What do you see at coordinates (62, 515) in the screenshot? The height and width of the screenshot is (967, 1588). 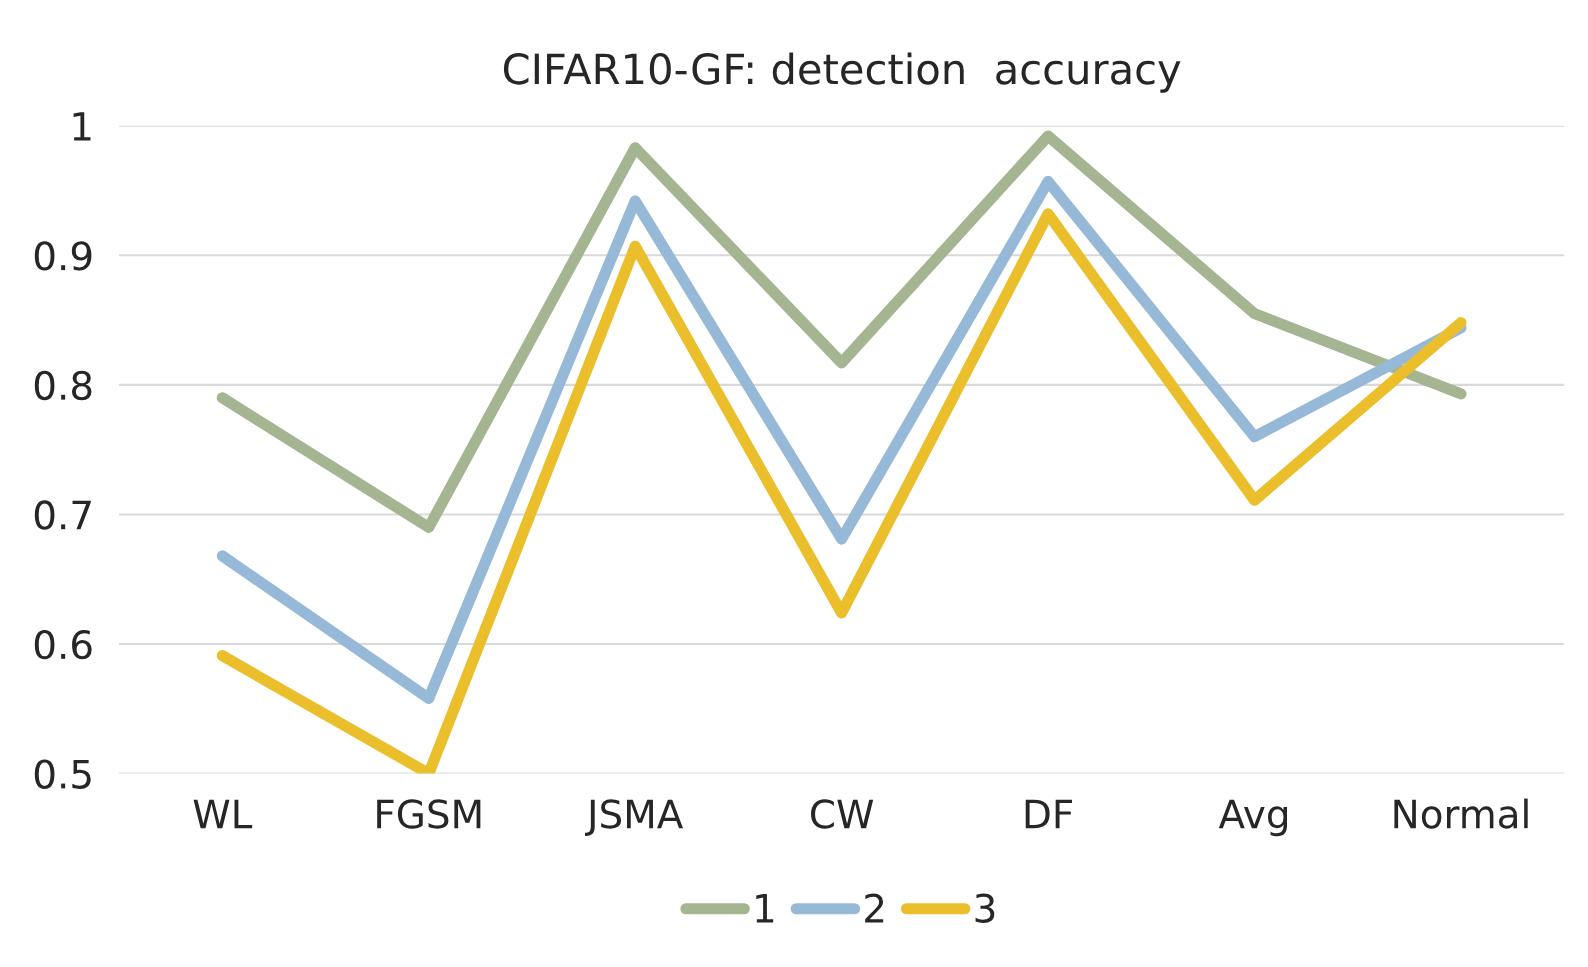 I see `y-tick-label: 0.7` at bounding box center [62, 515].